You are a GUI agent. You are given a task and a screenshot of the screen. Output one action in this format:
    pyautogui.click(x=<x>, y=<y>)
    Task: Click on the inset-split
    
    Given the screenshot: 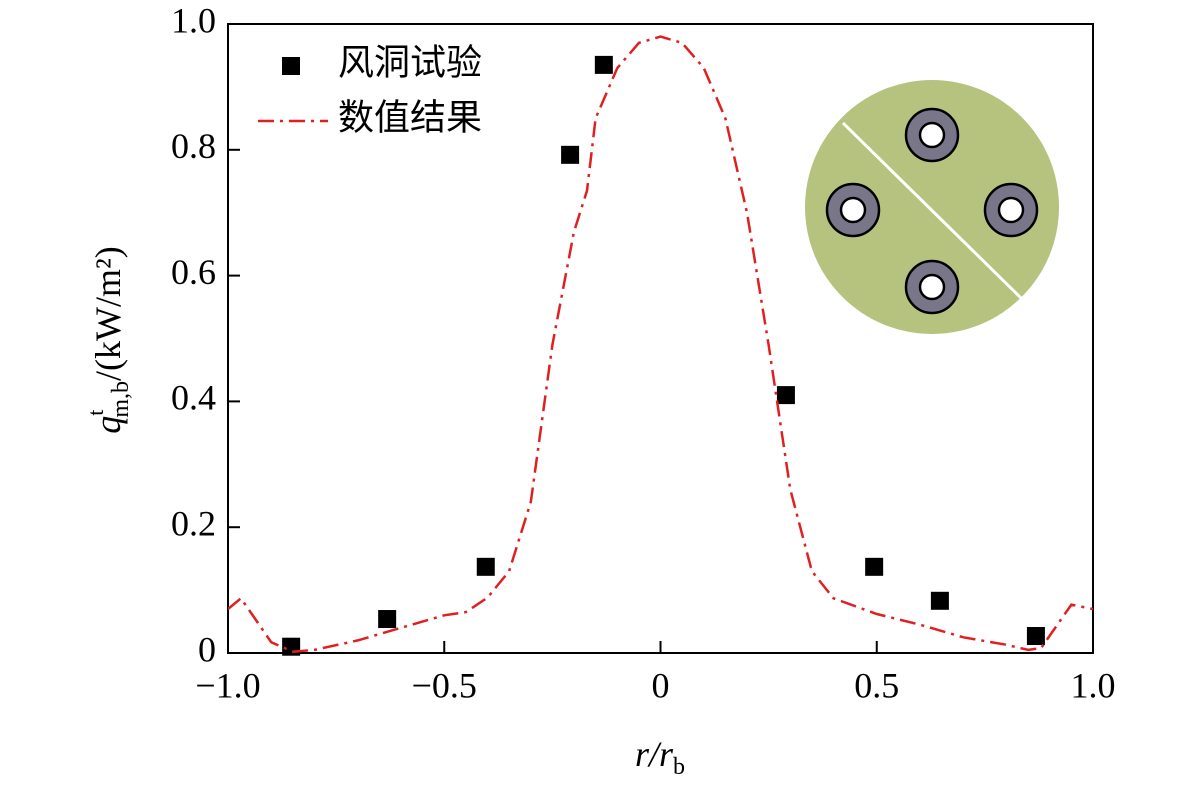 What is the action you would take?
    pyautogui.click(x=932, y=210)
    